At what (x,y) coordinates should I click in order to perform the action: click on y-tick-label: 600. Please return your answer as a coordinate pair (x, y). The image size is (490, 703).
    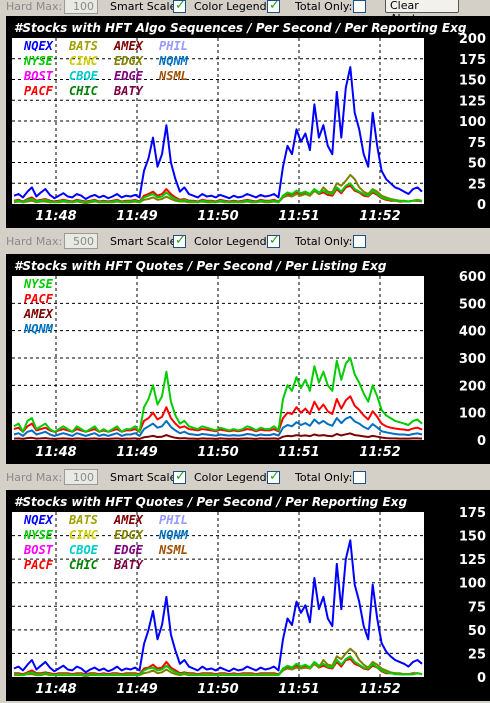
    Looking at the image, I should click on (472, 277).